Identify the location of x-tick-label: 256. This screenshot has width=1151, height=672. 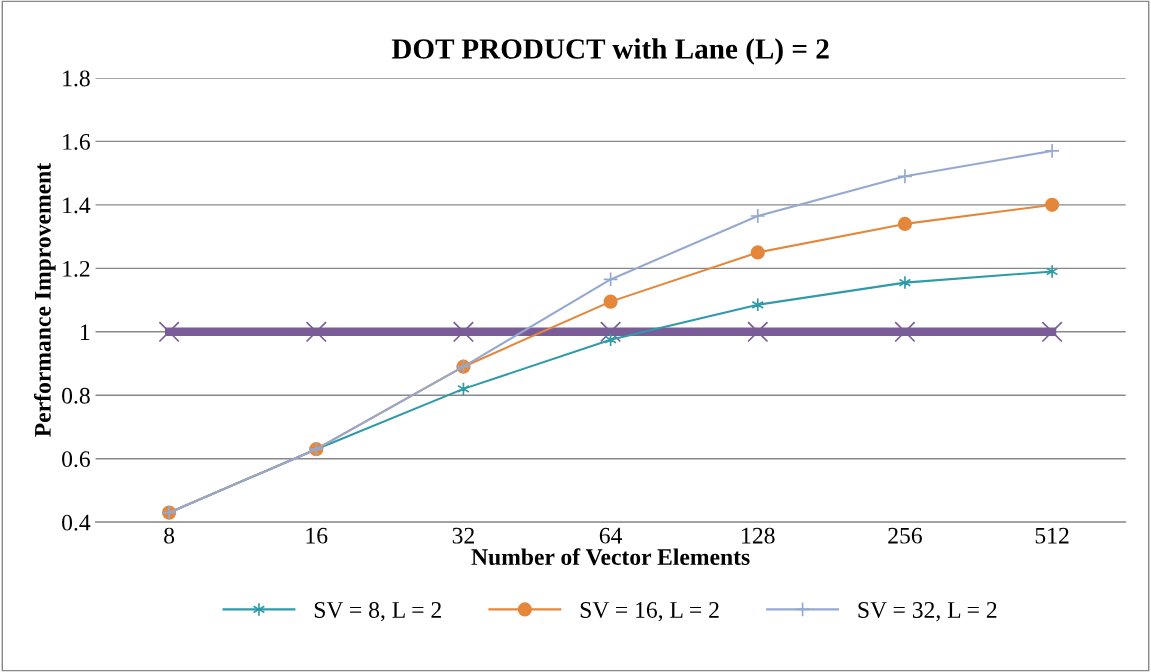
(905, 535).